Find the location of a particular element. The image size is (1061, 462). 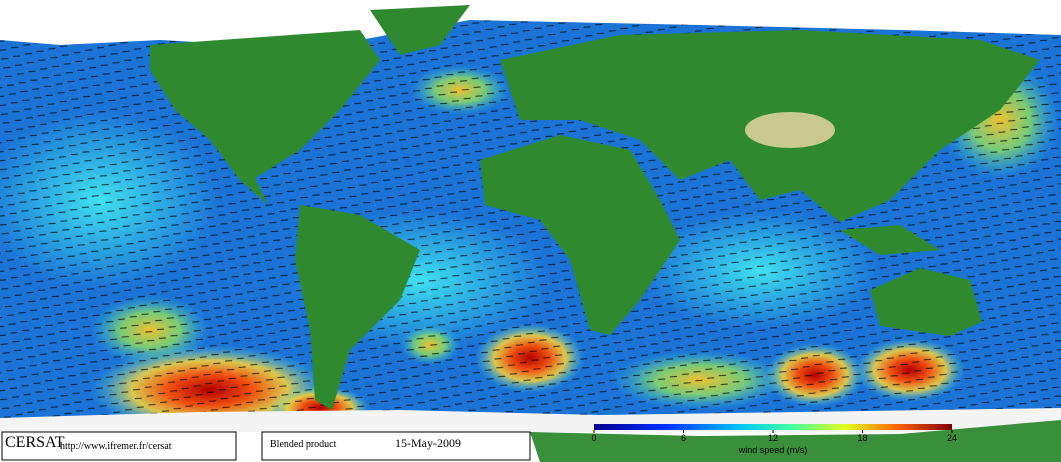

colorbar-scale is located at coordinates (773, 427).